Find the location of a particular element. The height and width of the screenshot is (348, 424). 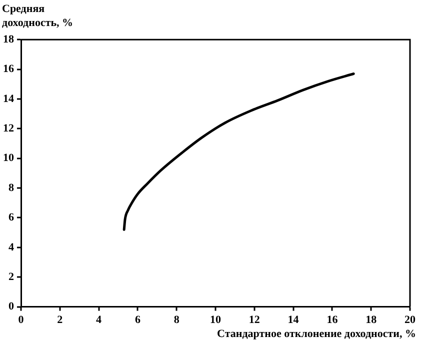

y-tick-label: 4 is located at coordinates (11, 247).